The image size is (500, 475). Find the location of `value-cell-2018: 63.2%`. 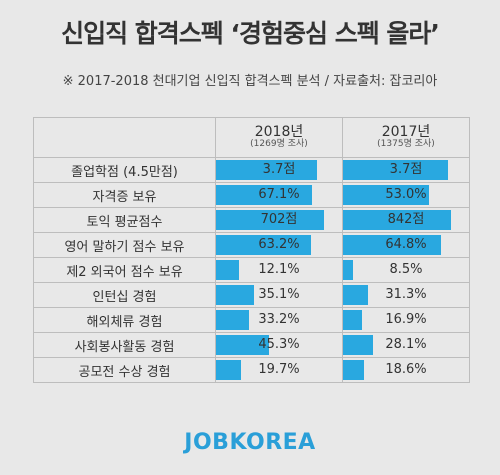

value-cell-2018: 63.2% is located at coordinates (279, 245).